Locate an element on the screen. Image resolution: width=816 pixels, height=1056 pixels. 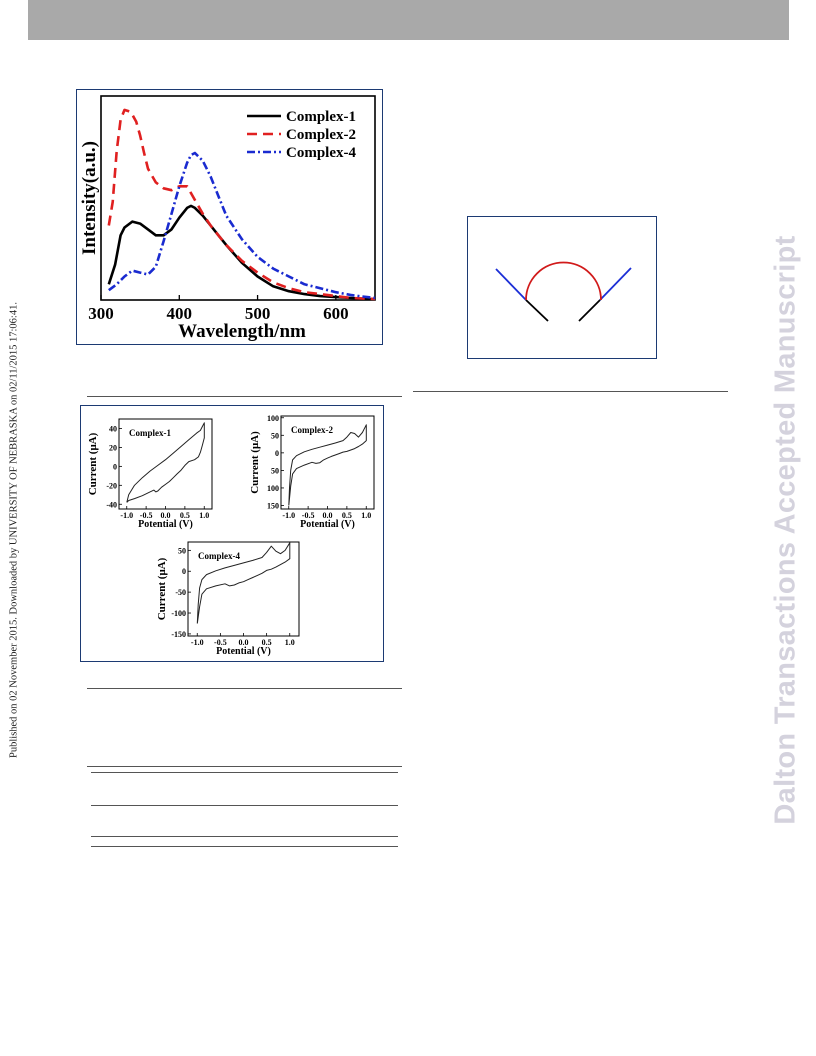
panel-title: Complex-4 is located at coordinates (219, 556).